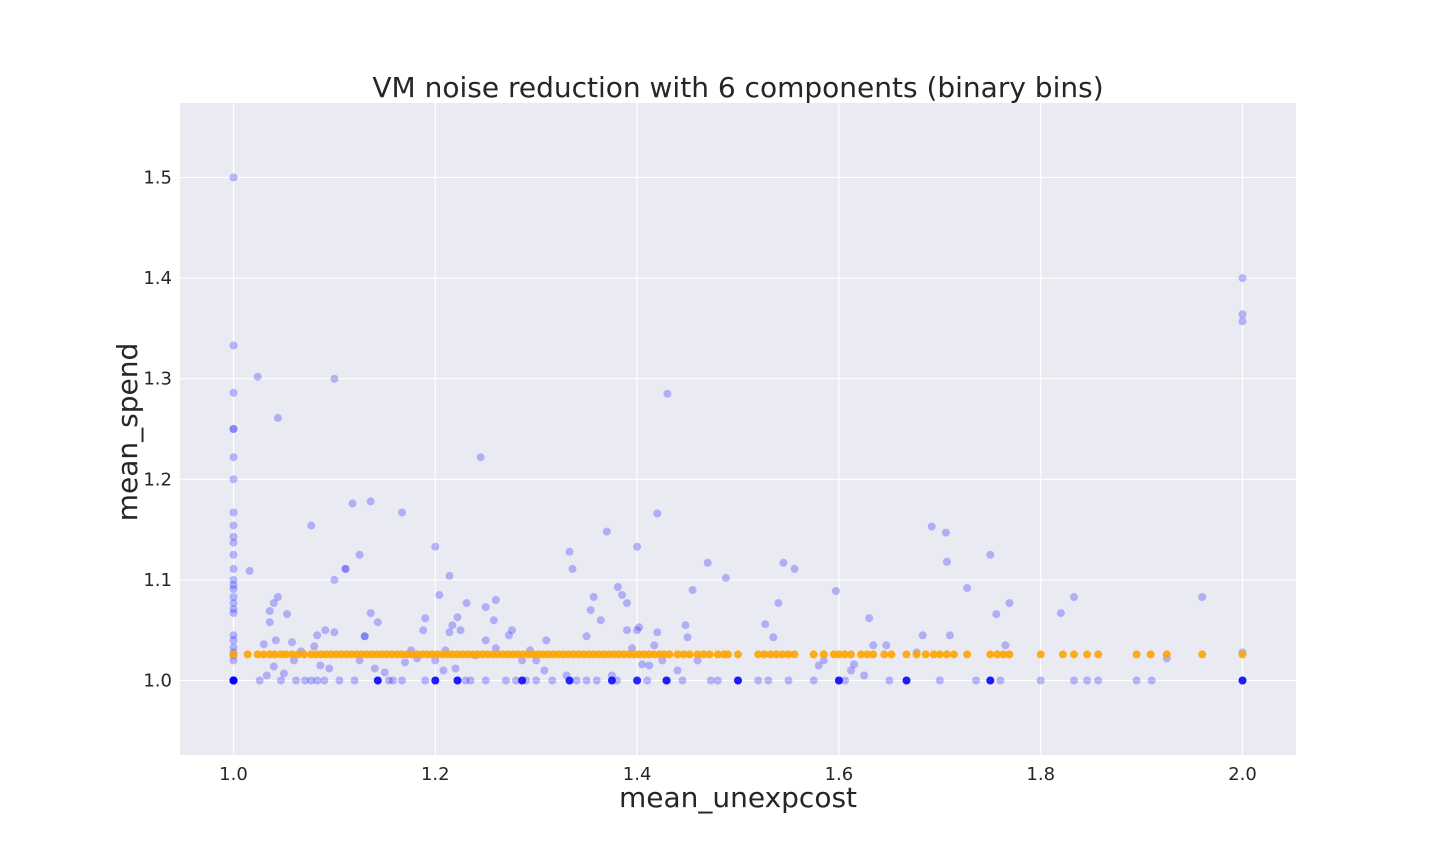 The image size is (1440, 864). Describe the element at coordinates (127, 432) in the screenshot. I see `y-axis-label: mean_spend` at that location.